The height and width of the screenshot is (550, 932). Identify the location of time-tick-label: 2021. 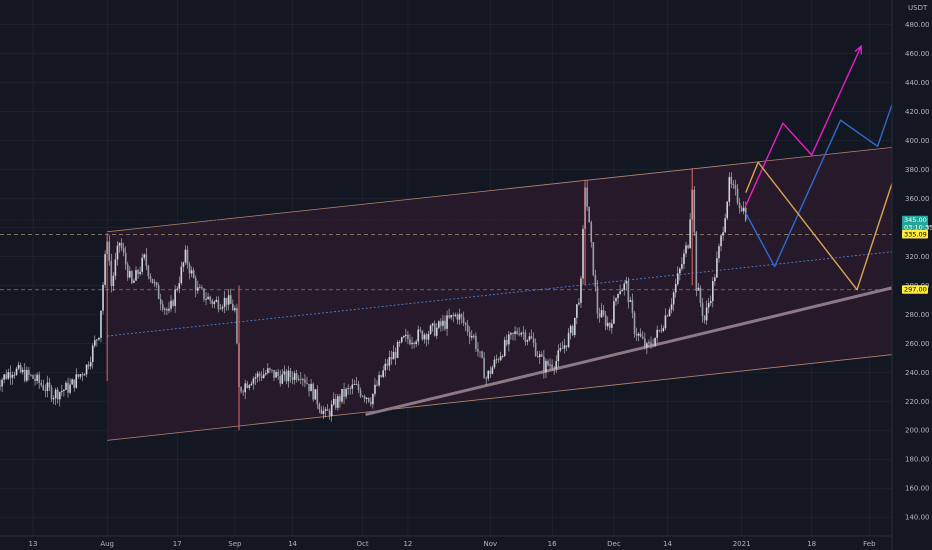
(742, 544).